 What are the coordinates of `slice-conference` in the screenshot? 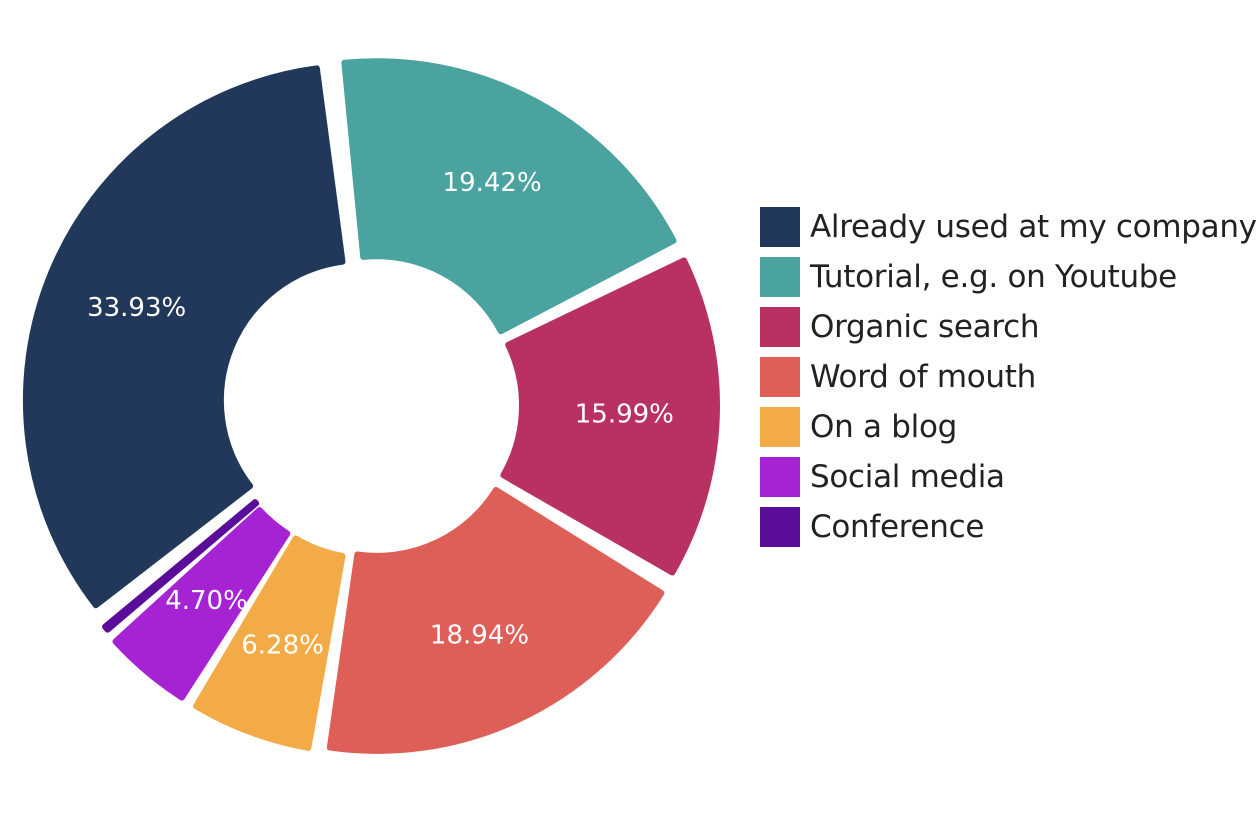 It's located at (181, 566).